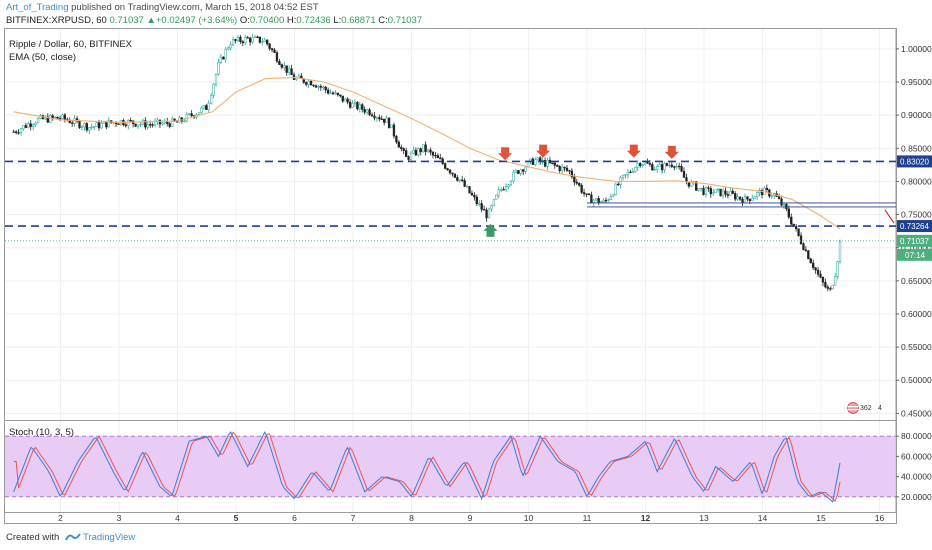  I want to click on stoch-band-fill, so click(450, 466).